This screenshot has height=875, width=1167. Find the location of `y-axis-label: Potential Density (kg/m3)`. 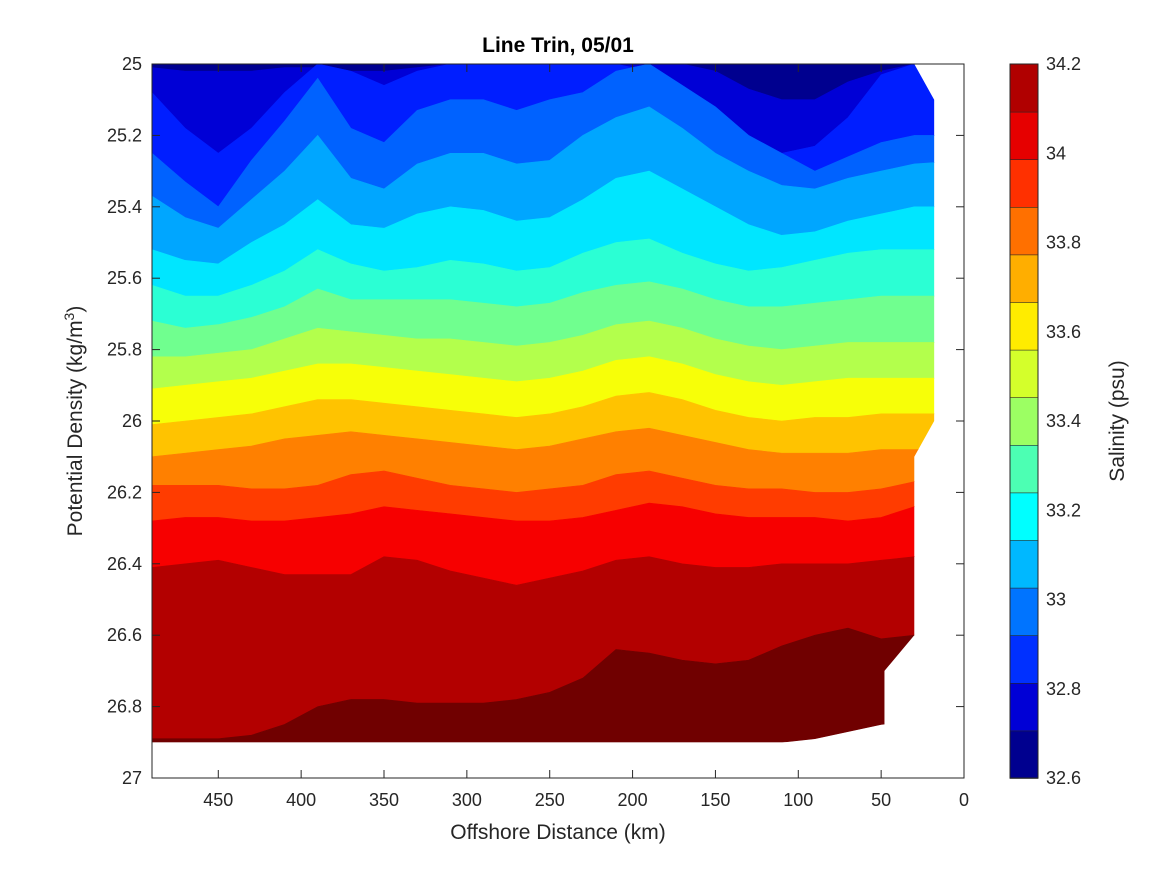

y-axis-label: Potential Density (kg/m3) is located at coordinates (74, 421).